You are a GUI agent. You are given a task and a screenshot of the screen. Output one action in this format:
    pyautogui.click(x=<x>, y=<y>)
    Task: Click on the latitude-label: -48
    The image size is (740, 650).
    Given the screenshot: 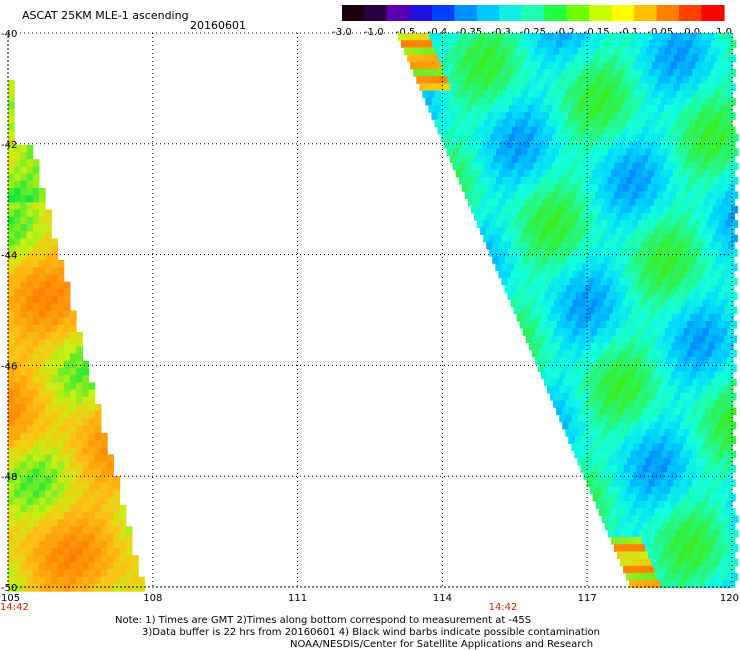 What is the action you would take?
    pyautogui.click(x=9, y=477)
    